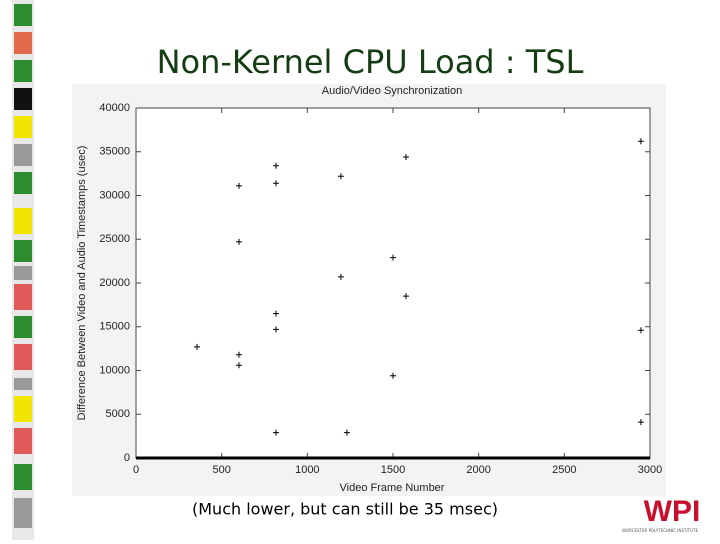  What do you see at coordinates (660, 530) in the screenshot?
I see `logo-subtitle: WORCESTER POLYTECHNIC INSTITUTE` at bounding box center [660, 530].